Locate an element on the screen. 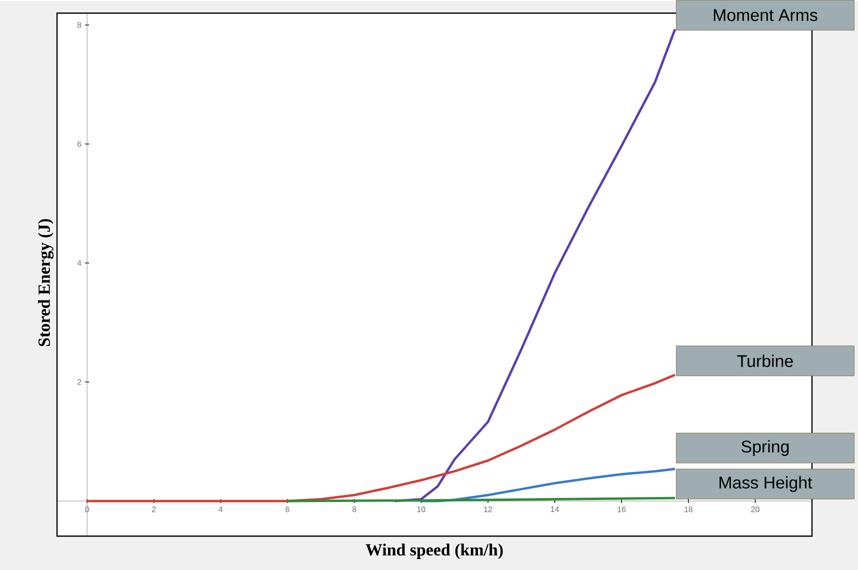 Image resolution: width=858 pixels, height=570 pixels. x-axis-title: Wind speed (km/h) is located at coordinates (434, 551).